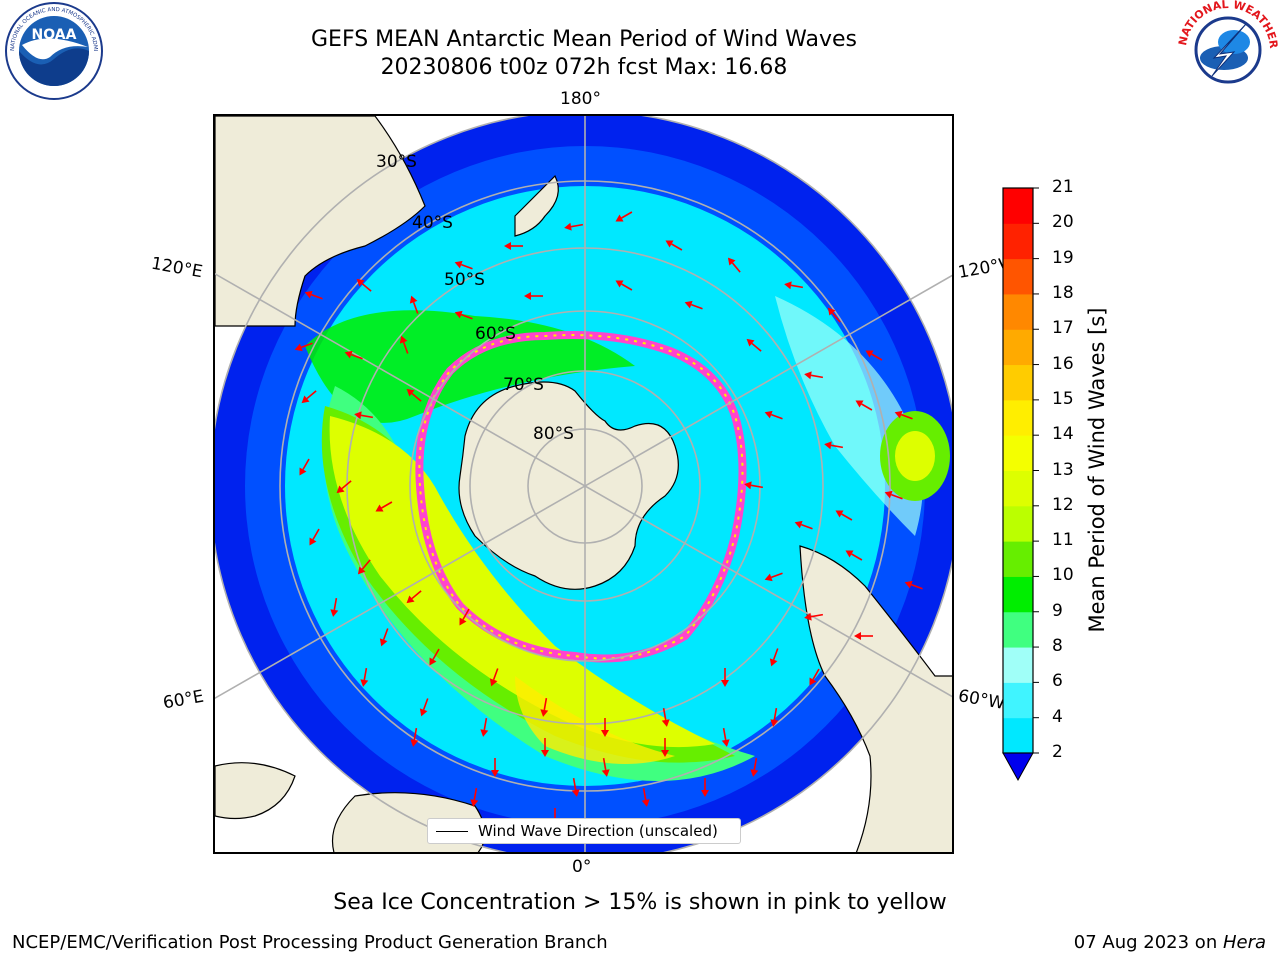 This screenshot has width=1280, height=960. I want to click on colorbar-tick-label: 6, so click(1057, 681).